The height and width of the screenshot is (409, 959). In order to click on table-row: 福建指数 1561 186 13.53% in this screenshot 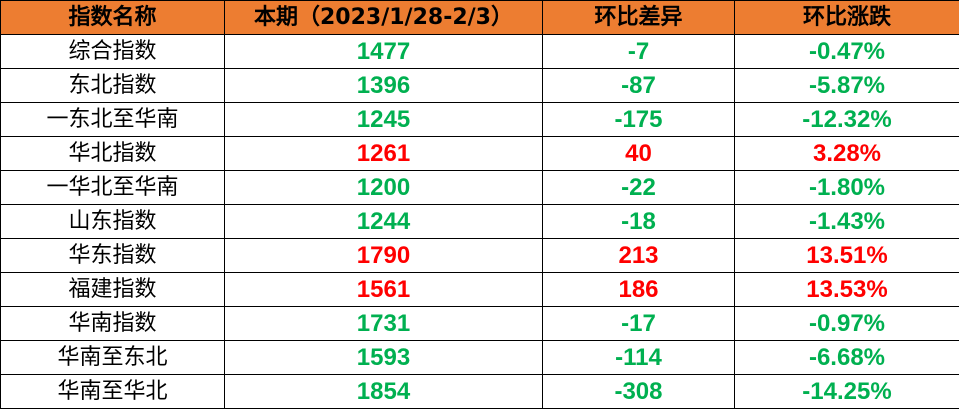, I will do `click(479, 289)`.